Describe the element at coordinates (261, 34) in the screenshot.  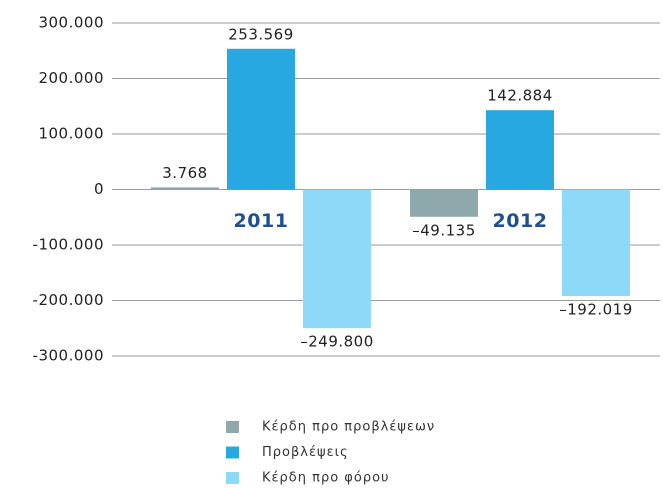
I see `data-label: 253.569` at that location.